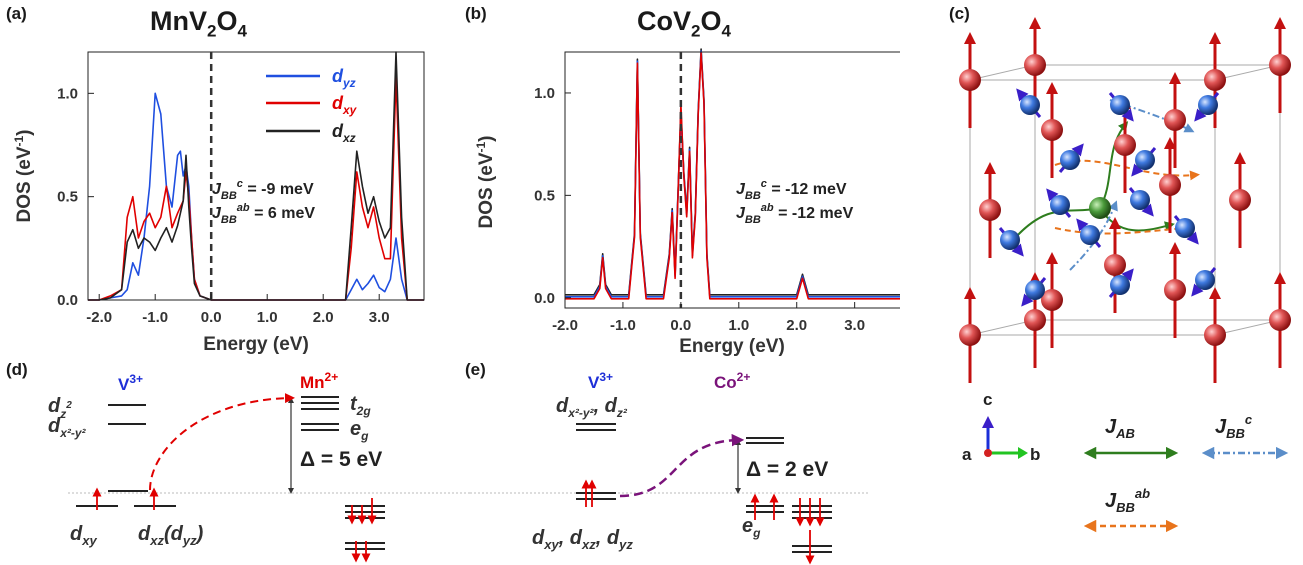  I want to click on mn2-label: Mn2+, so click(319, 381).